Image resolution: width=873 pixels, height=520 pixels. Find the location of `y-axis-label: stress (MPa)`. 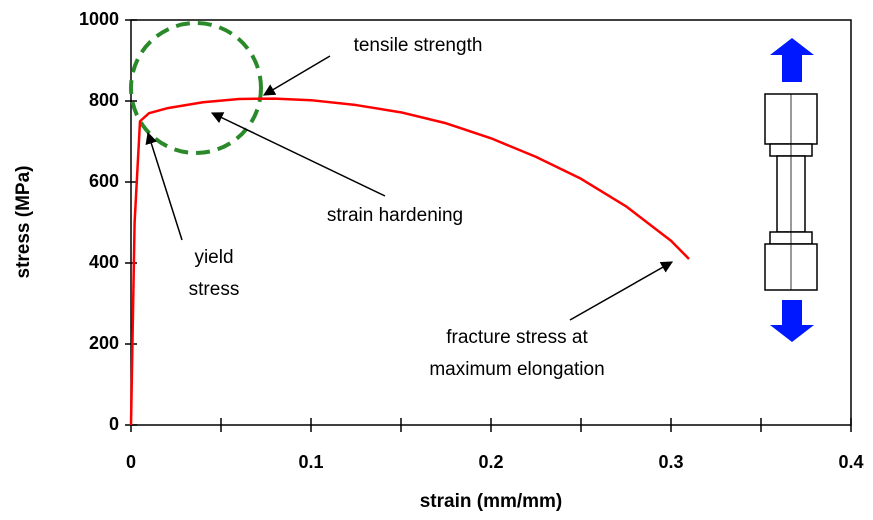

y-axis-label: stress (MPa) is located at coordinates (23, 222).